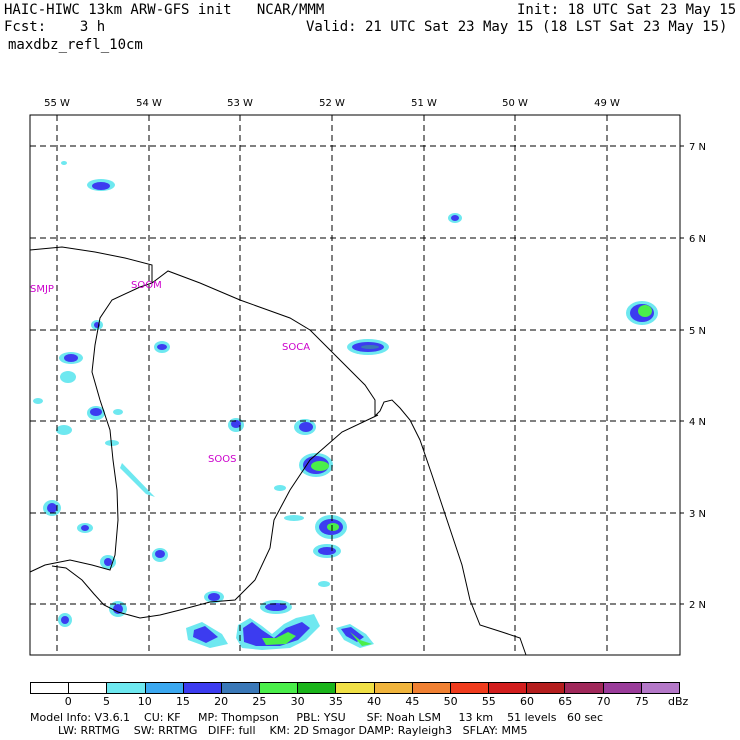 Image resolution: width=740 pixels, height=740 pixels. I want to click on lon-label: 52 W, so click(332, 103).